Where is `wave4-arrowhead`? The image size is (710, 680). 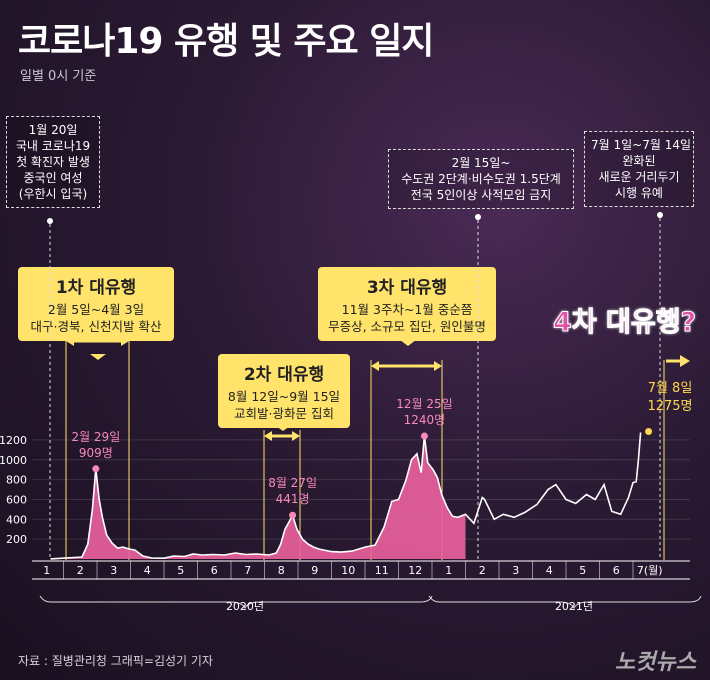 wave4-arrowhead is located at coordinates (685, 361).